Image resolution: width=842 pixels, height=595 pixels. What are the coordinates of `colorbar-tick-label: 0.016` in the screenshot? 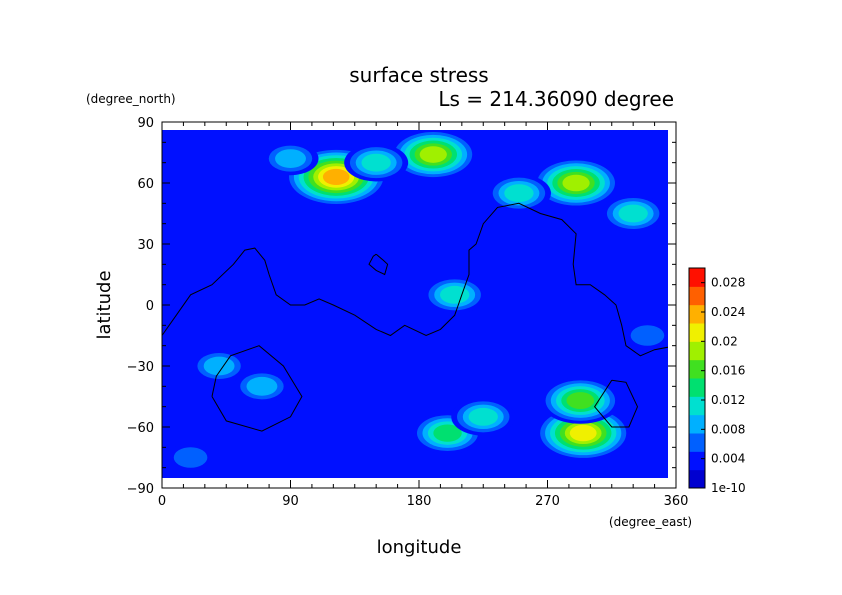 It's located at (728, 371).